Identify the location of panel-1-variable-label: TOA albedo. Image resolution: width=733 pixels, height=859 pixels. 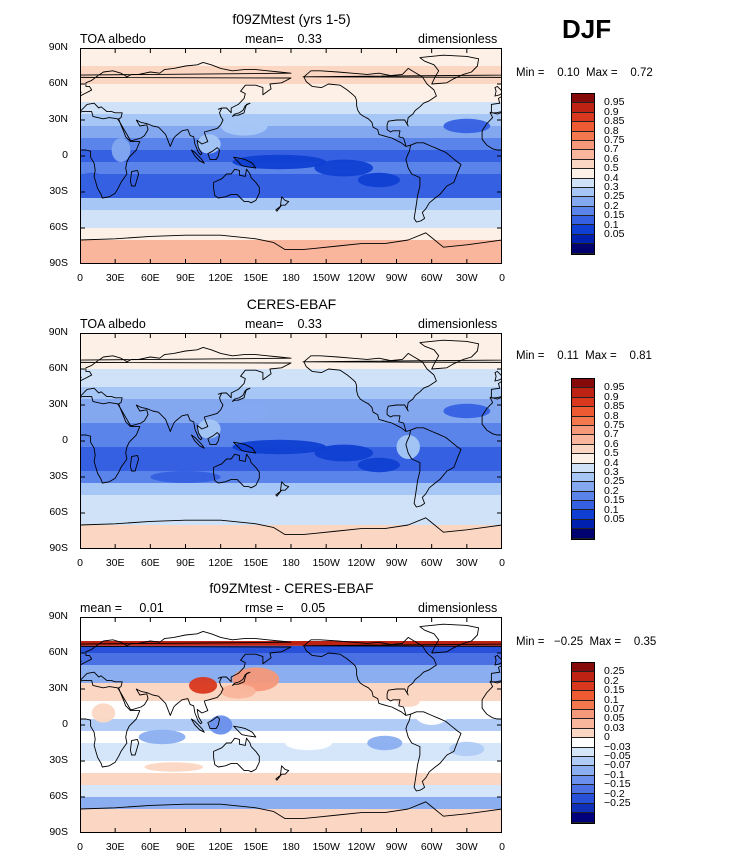
(113, 39).